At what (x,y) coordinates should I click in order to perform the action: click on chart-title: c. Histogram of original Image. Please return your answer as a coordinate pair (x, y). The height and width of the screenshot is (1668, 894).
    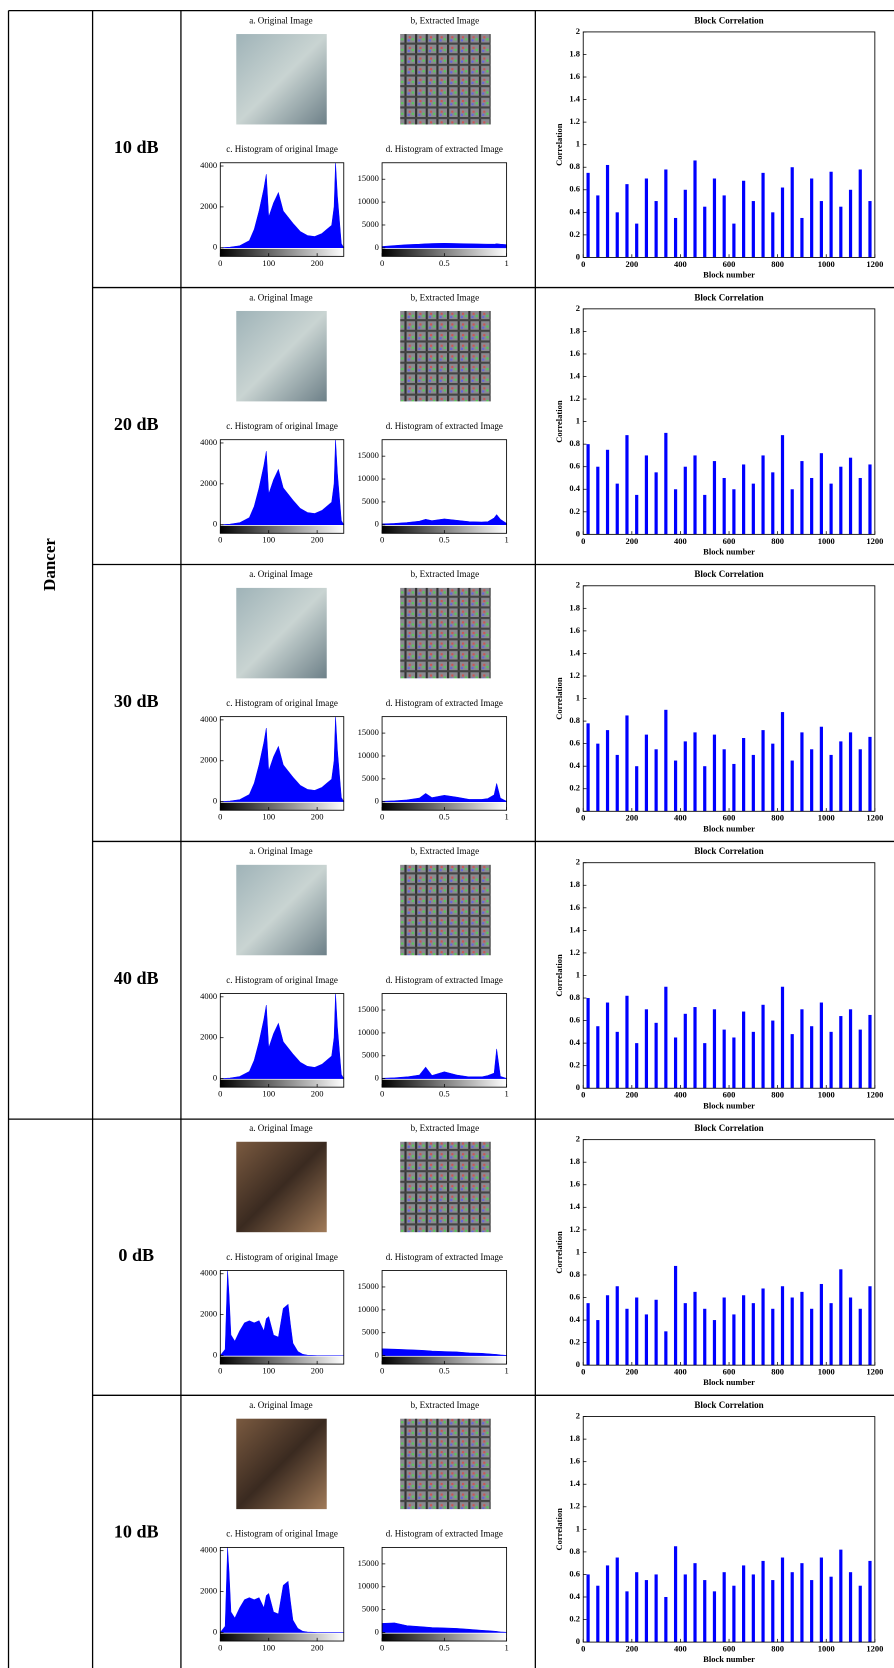
    Looking at the image, I should click on (282, 1257).